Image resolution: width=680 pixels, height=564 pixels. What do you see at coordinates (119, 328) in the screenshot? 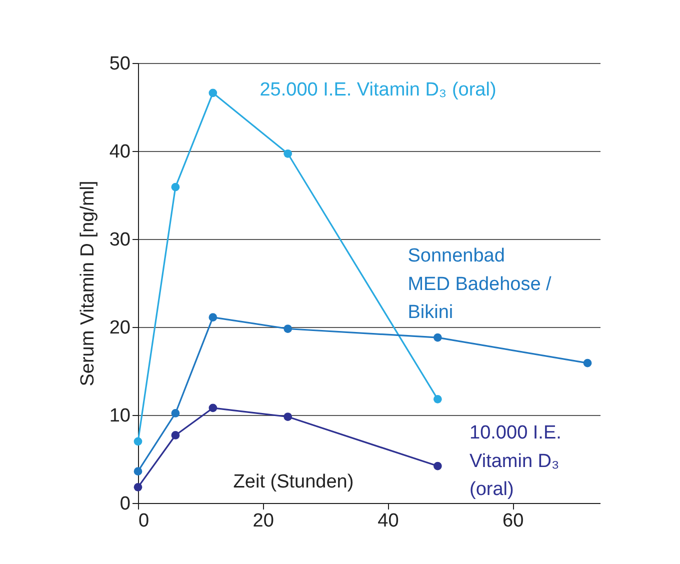
I see `y-tick-label: 20` at bounding box center [119, 328].